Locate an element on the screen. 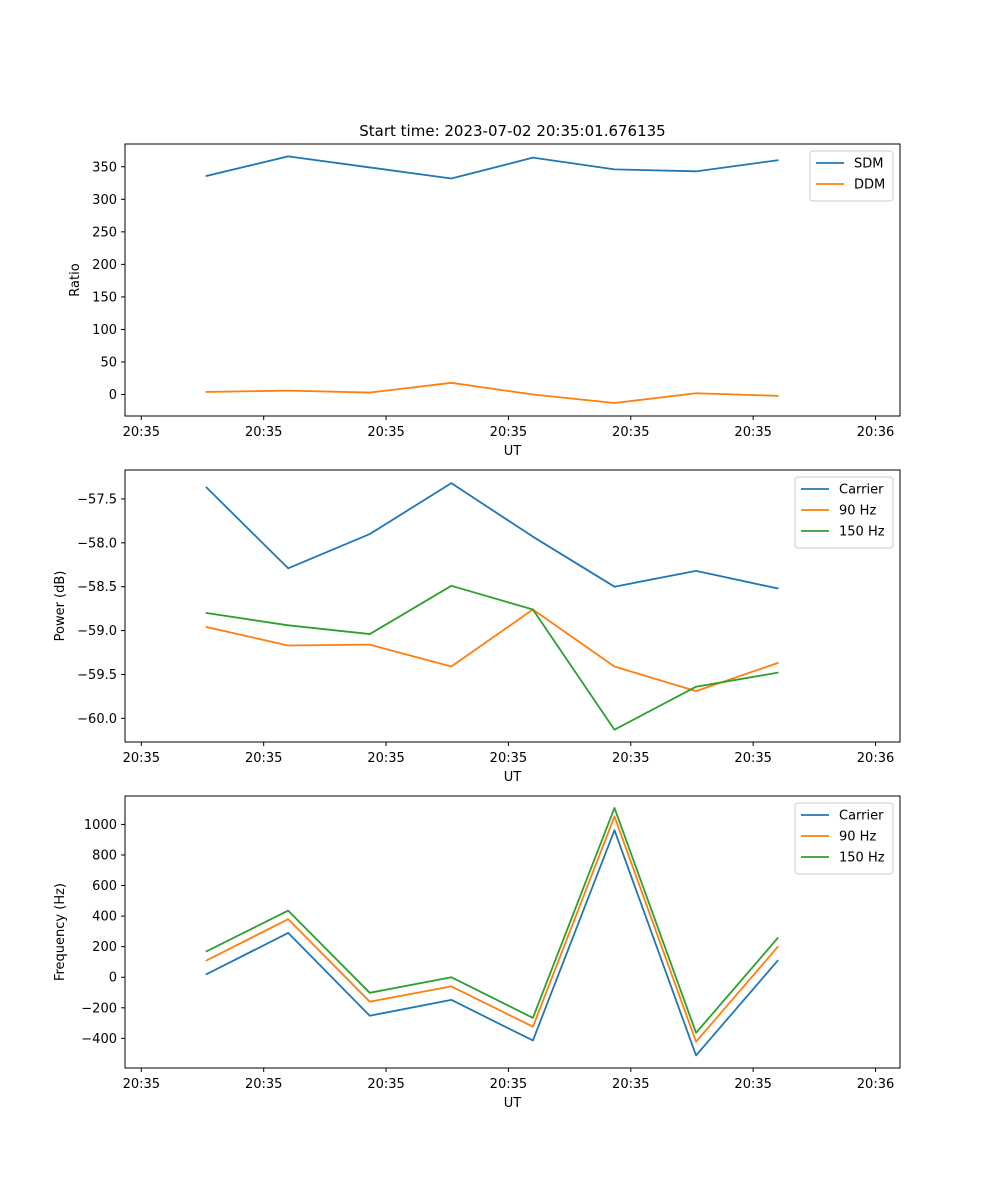 This screenshot has height=1200, width=1000. frequency-series-line-90-hz is located at coordinates (492, 929).